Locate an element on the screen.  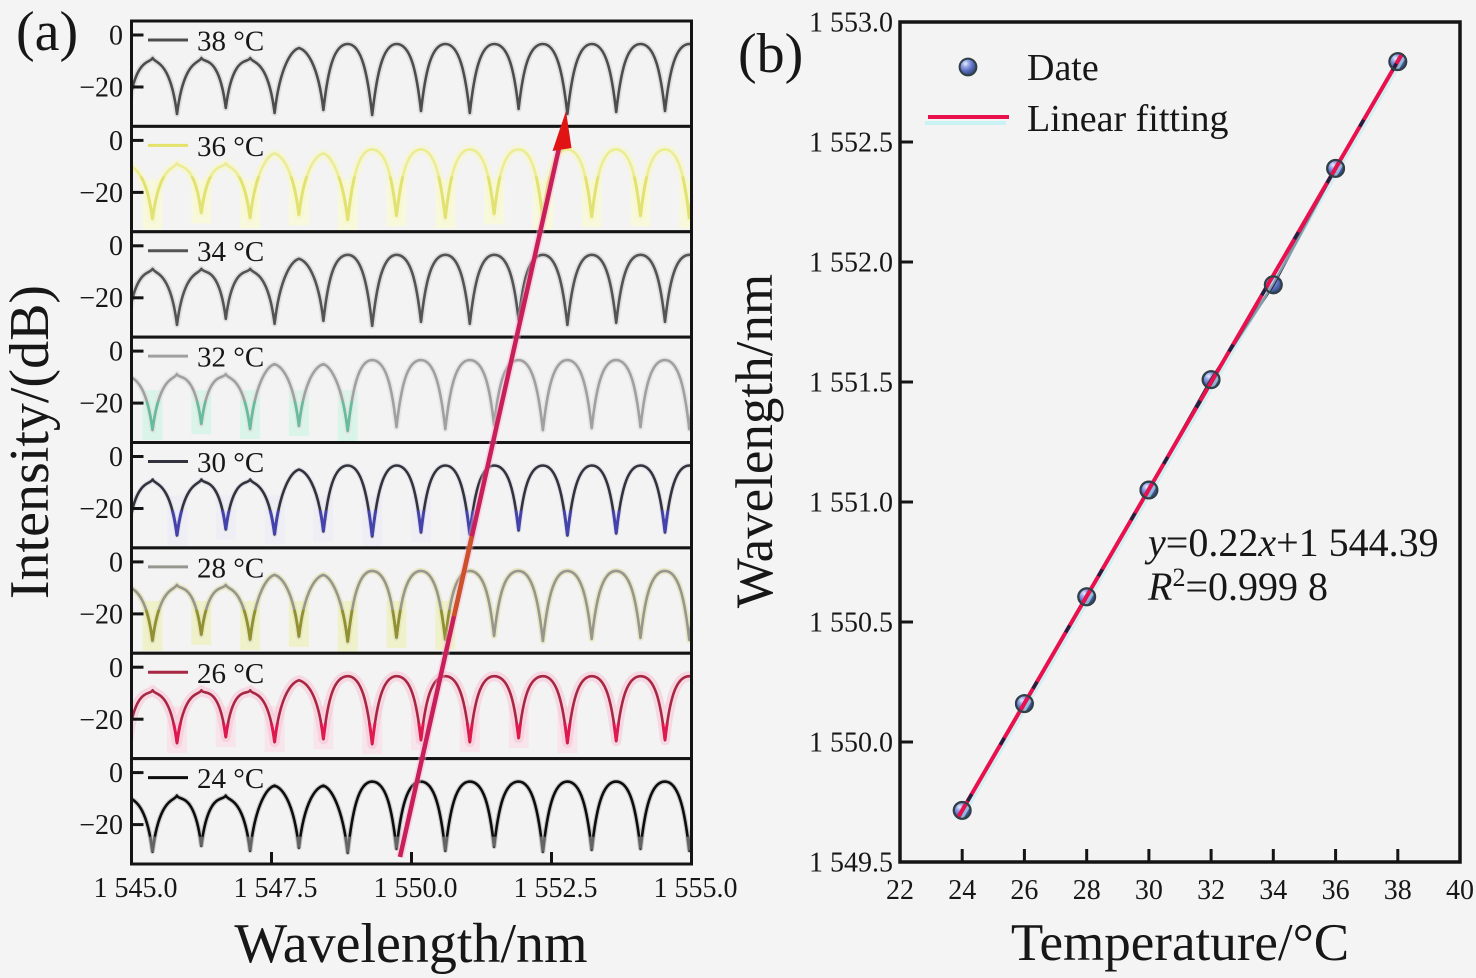
svg-text: y=0.22x+1 544.39 is located at coordinates (1291, 542).